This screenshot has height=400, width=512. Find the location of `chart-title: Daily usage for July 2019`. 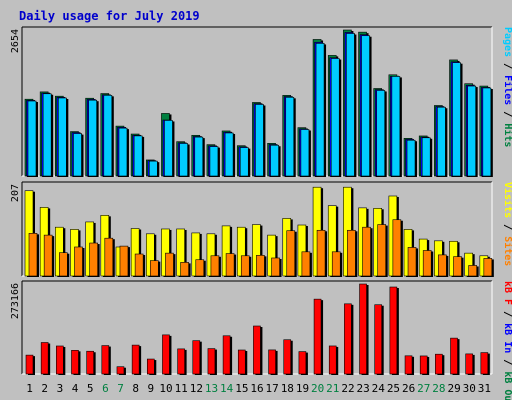

chart-title: Daily usage for July 2019 is located at coordinates (109, 16).